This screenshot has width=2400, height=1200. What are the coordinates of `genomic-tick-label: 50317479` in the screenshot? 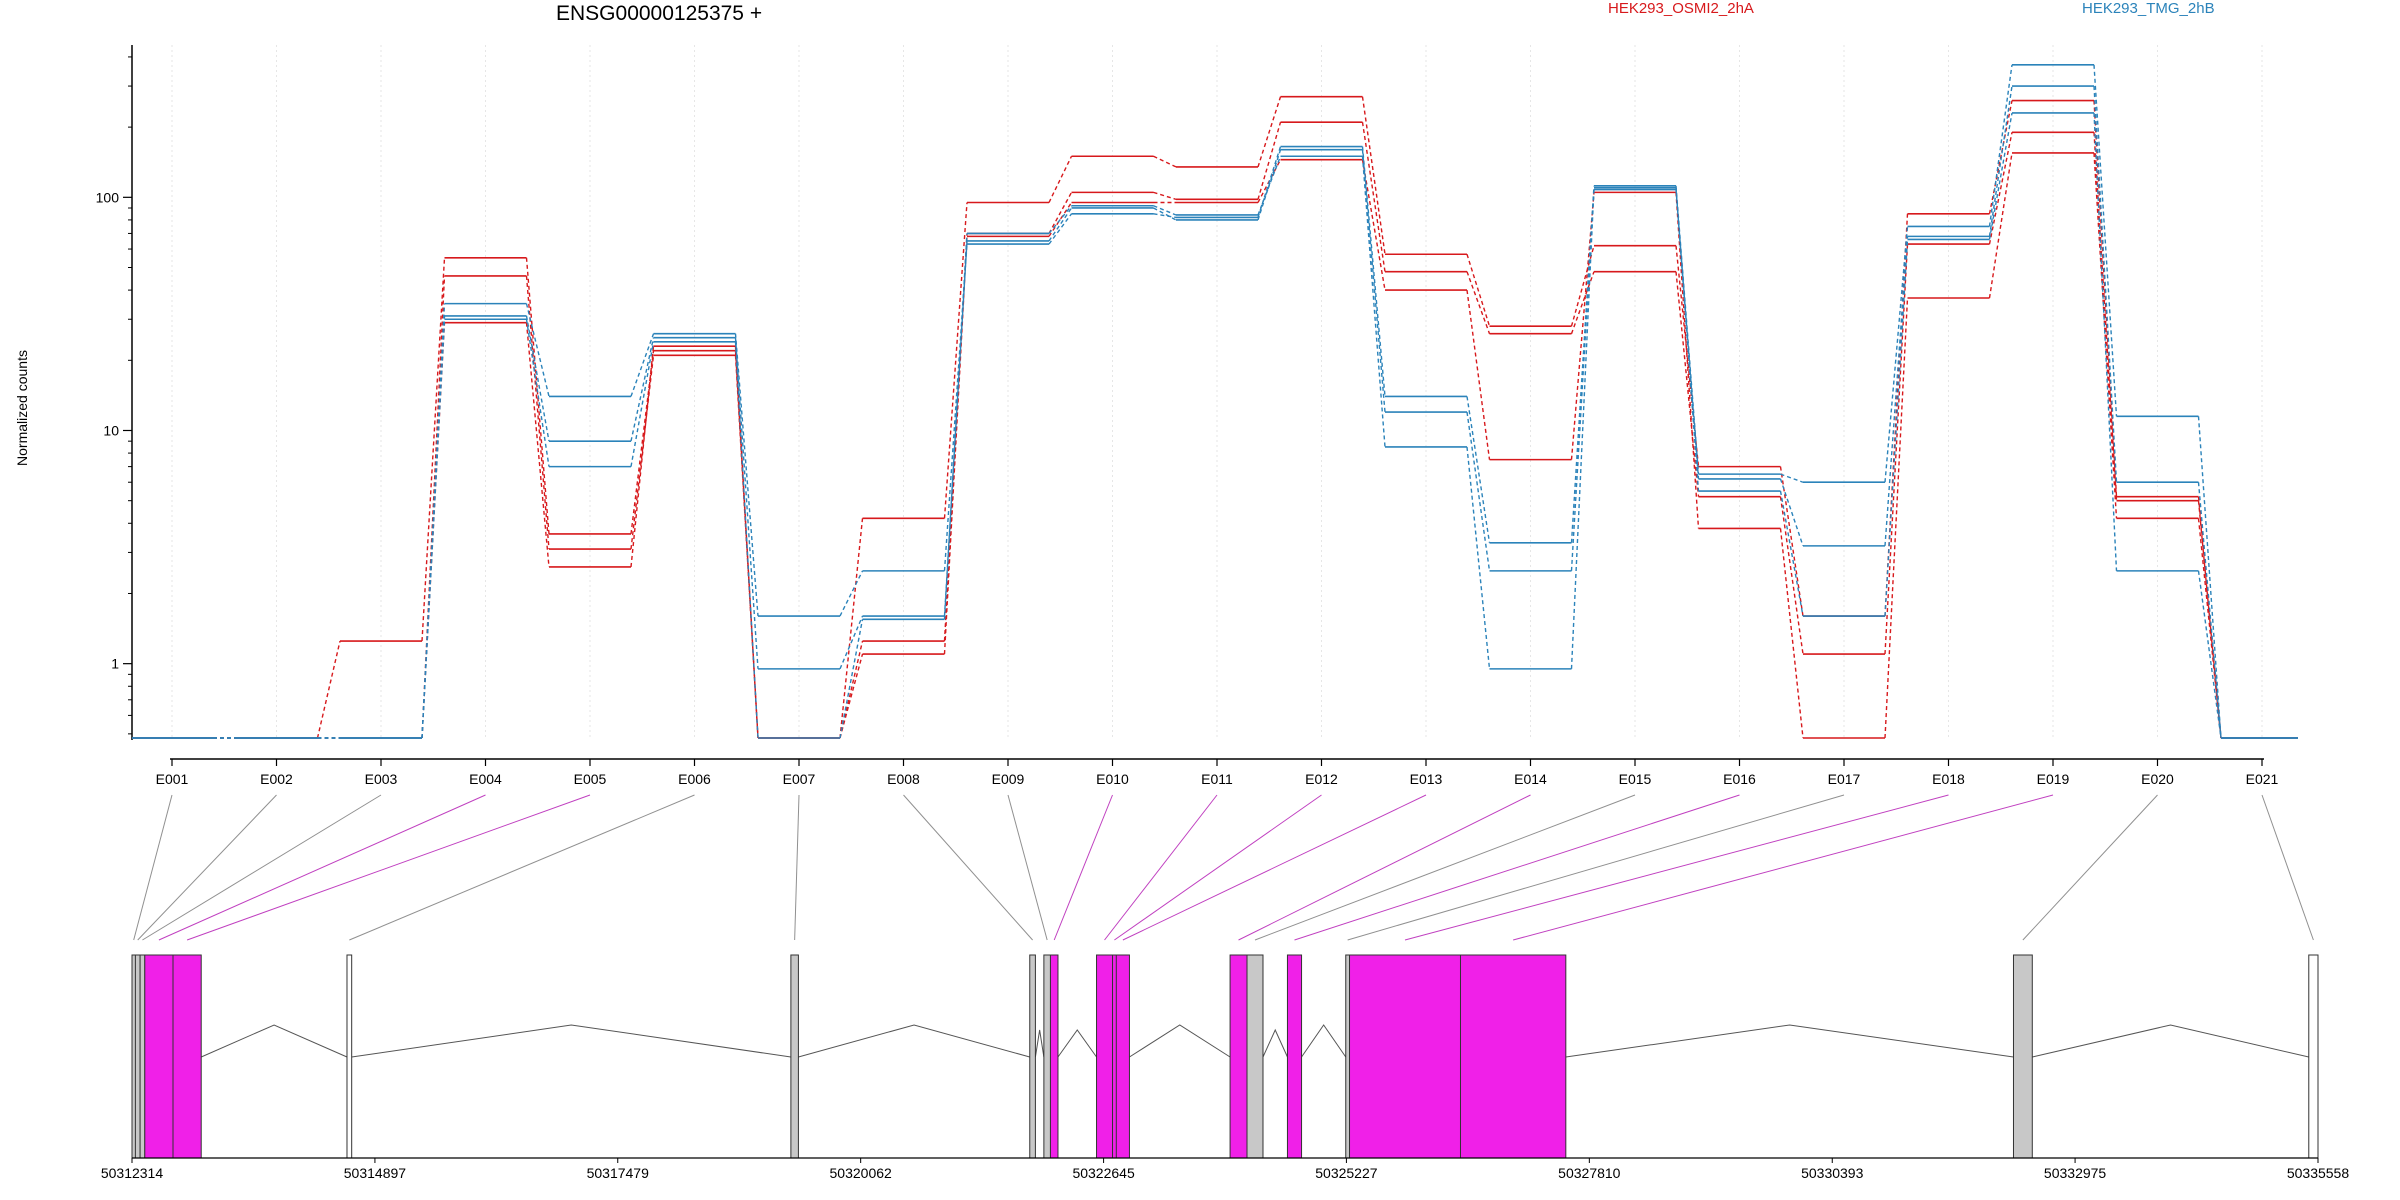 It's located at (618, 1173).